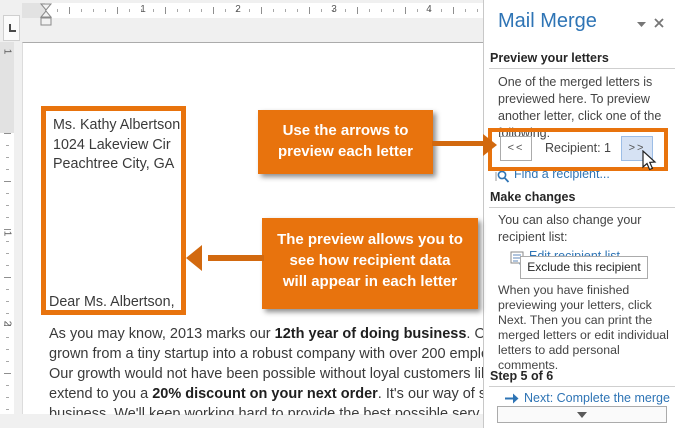  I want to click on callout-arrow-right, so click(458, 143).